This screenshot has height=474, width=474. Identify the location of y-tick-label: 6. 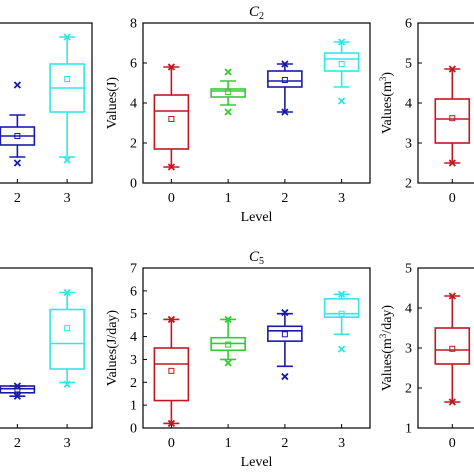
(408, 24).